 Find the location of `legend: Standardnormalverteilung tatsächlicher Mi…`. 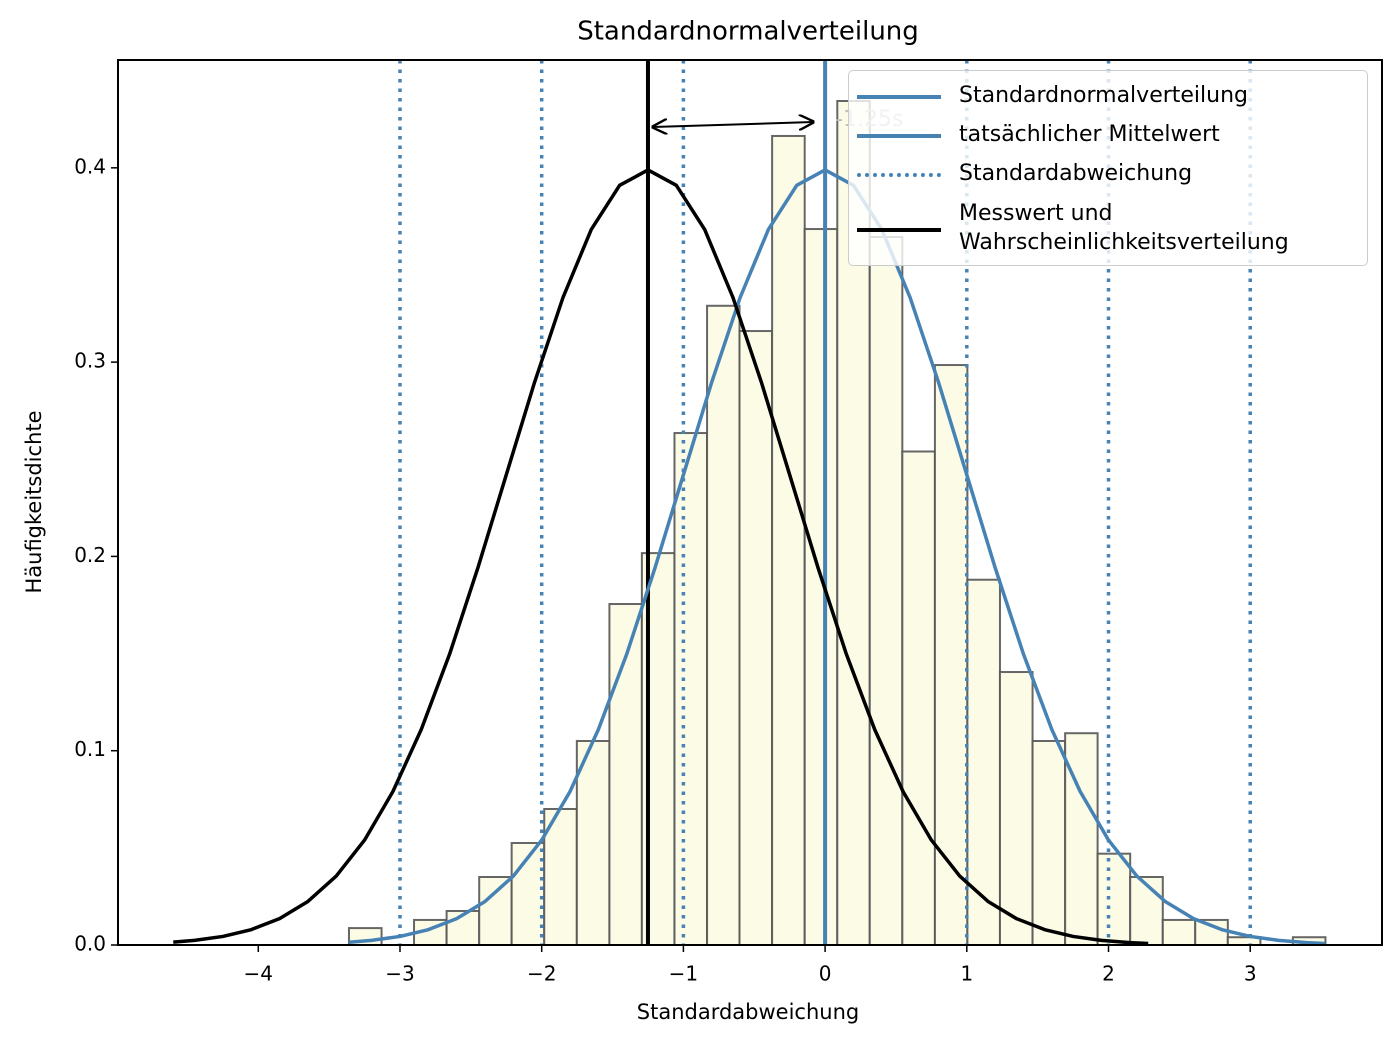

legend: Standardnormalverteilung tatsächlicher Mi… is located at coordinates (1108, 168).